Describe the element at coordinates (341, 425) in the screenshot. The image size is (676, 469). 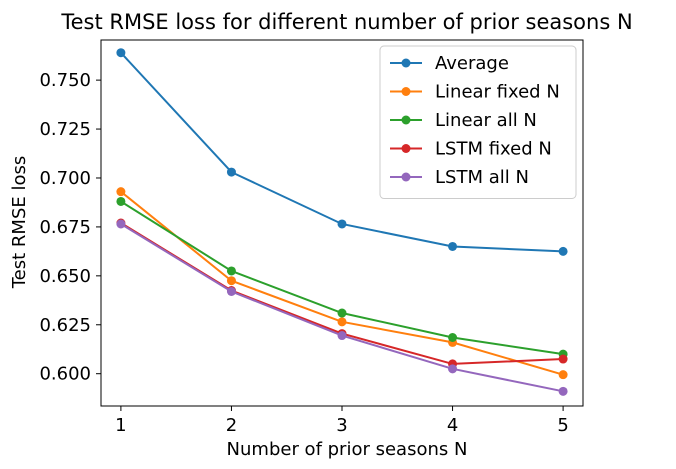
I see `x-tick-label-2: 3` at that location.